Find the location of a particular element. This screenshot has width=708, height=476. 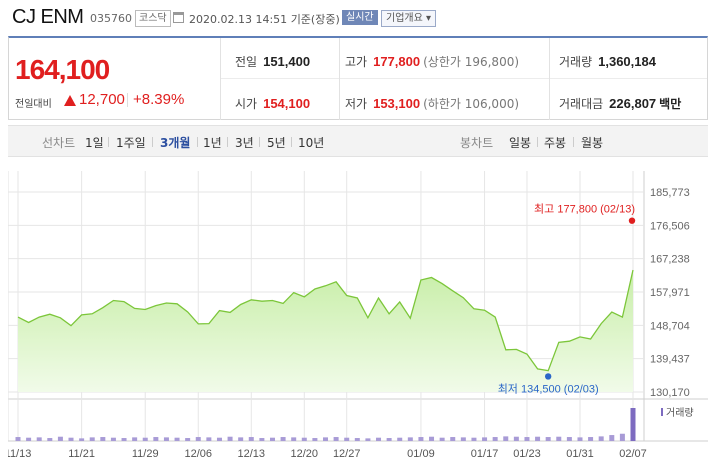

y-tick-label: 157,971 is located at coordinates (670, 293).